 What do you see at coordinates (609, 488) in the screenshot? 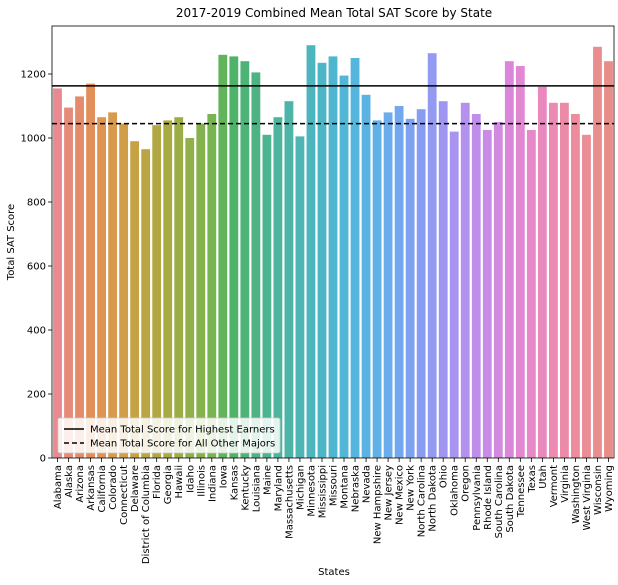
I see `x-tick-label: Wyoming` at bounding box center [609, 488].